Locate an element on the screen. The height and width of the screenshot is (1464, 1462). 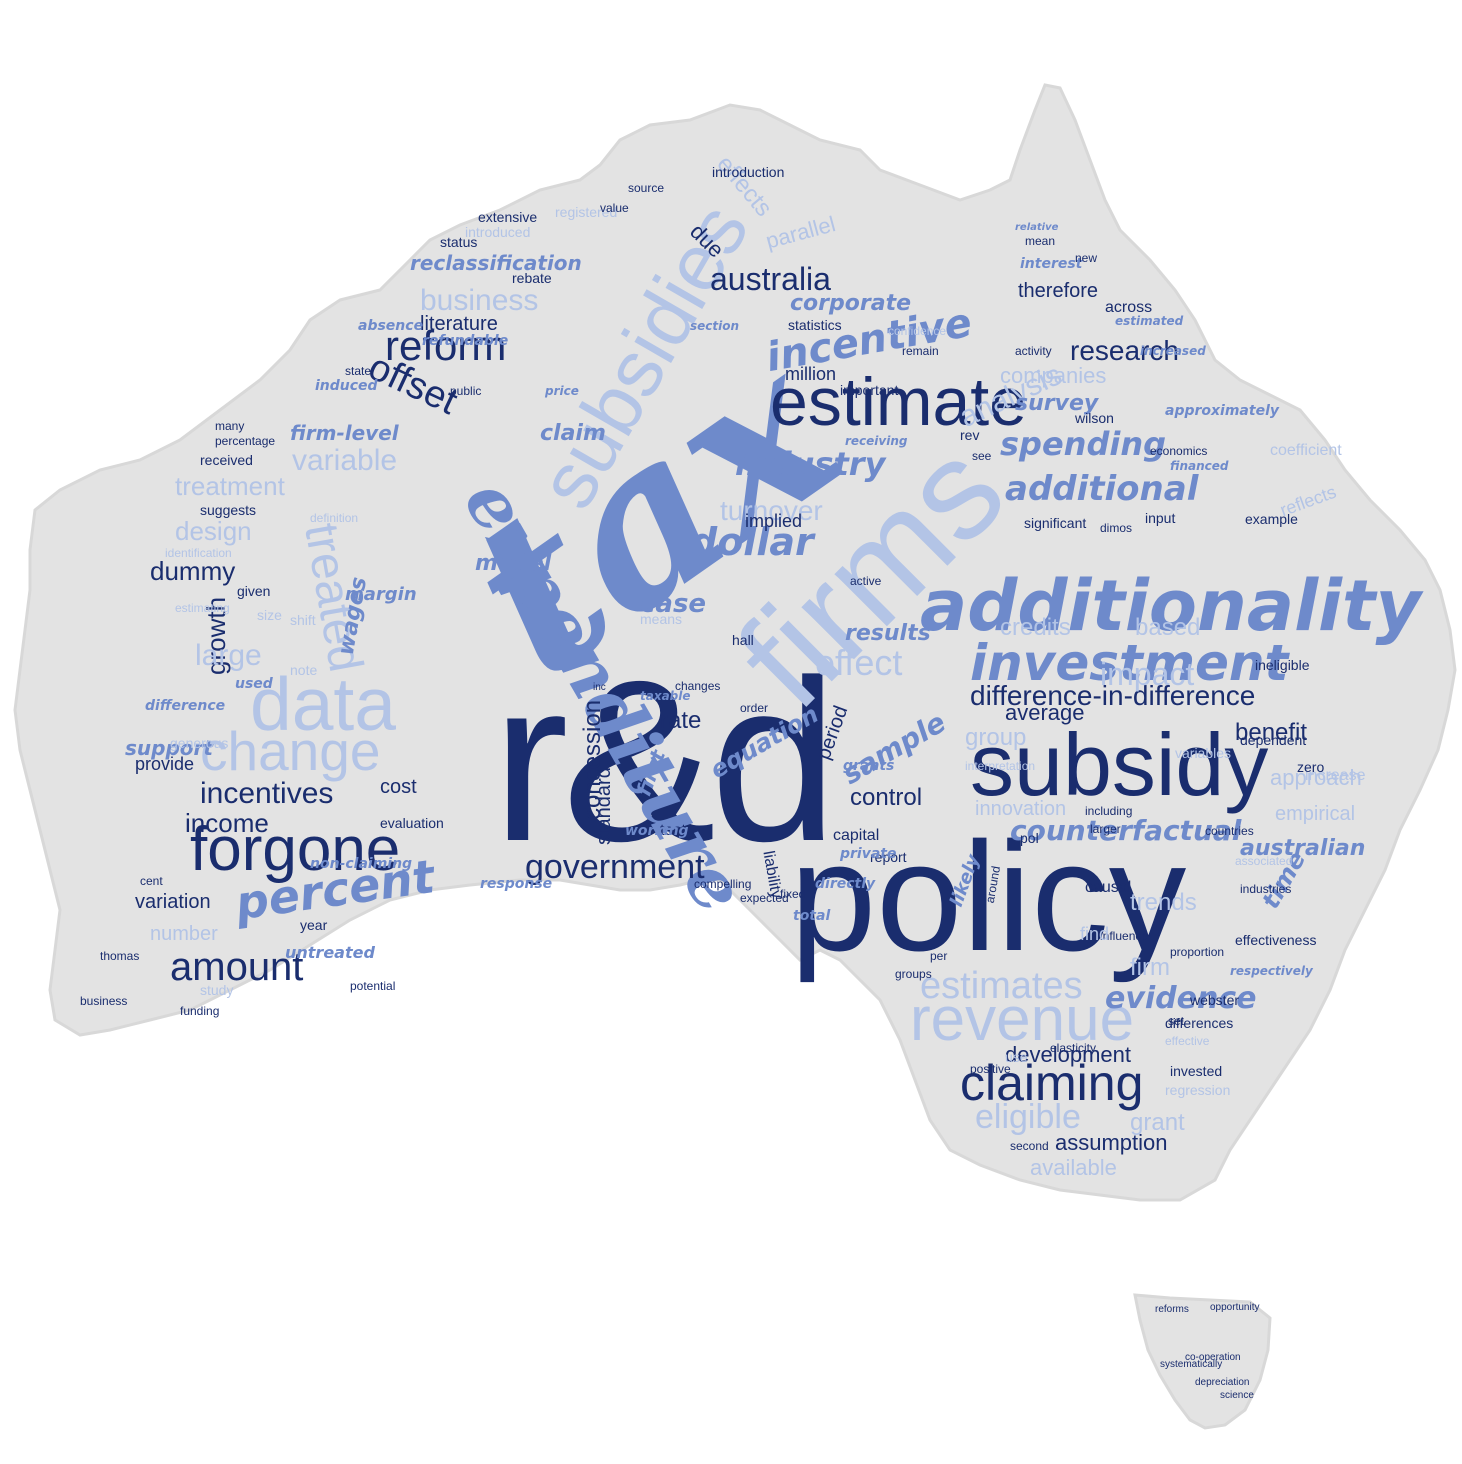
word: potential is located at coordinates (372, 986).